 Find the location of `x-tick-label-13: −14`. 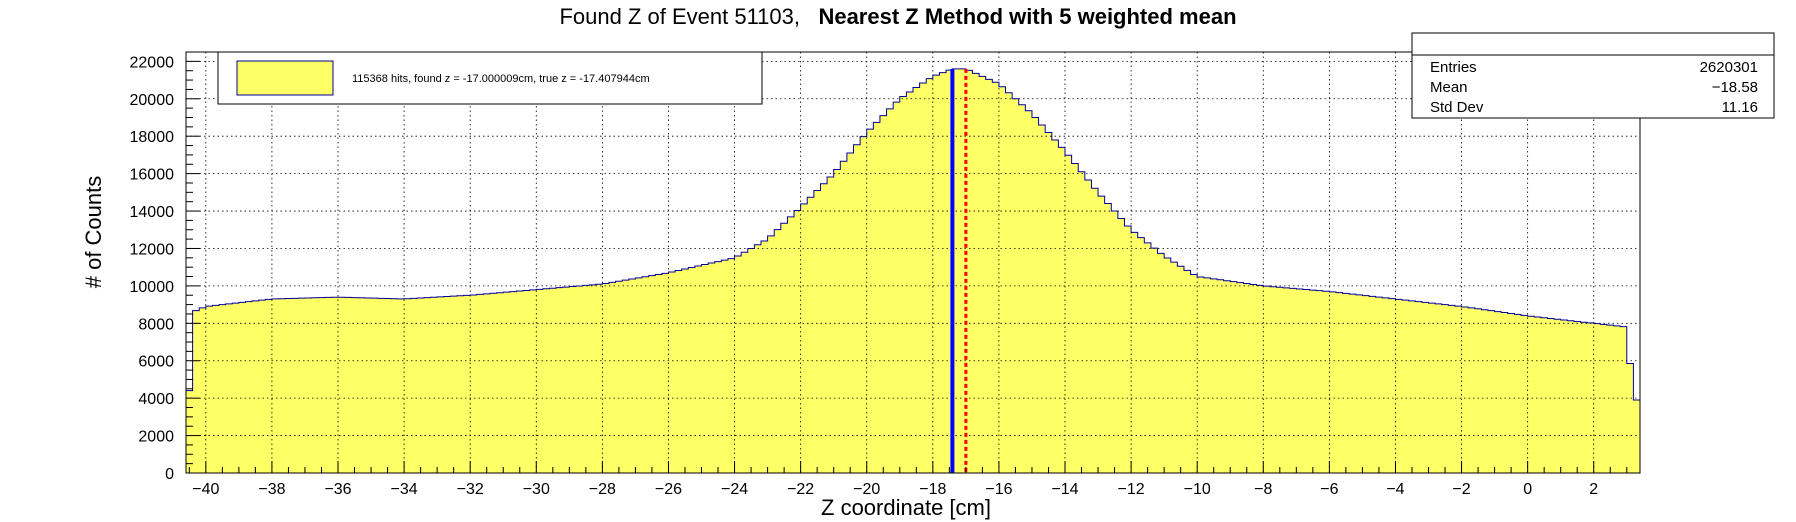

x-tick-label-13: −14 is located at coordinates (1064, 489).